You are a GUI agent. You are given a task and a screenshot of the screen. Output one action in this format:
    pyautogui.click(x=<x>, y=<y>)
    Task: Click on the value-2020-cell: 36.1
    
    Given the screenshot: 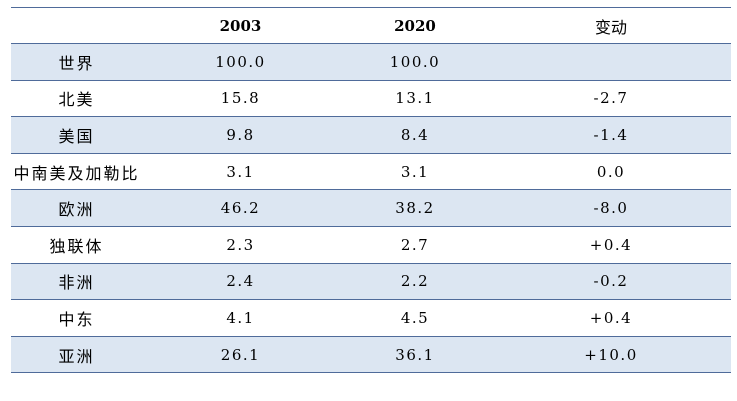 What is the action you would take?
    pyautogui.click(x=415, y=355)
    